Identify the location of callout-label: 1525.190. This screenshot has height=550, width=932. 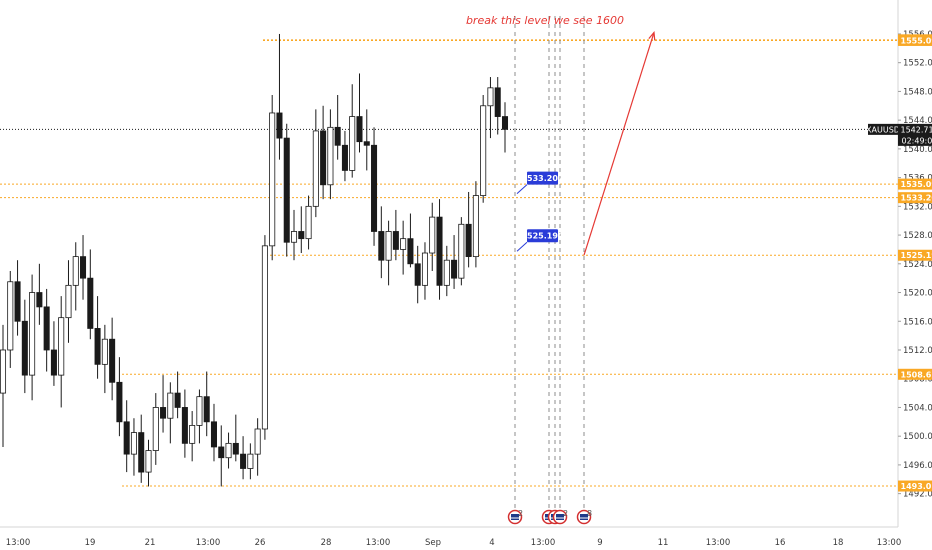
(542, 236).